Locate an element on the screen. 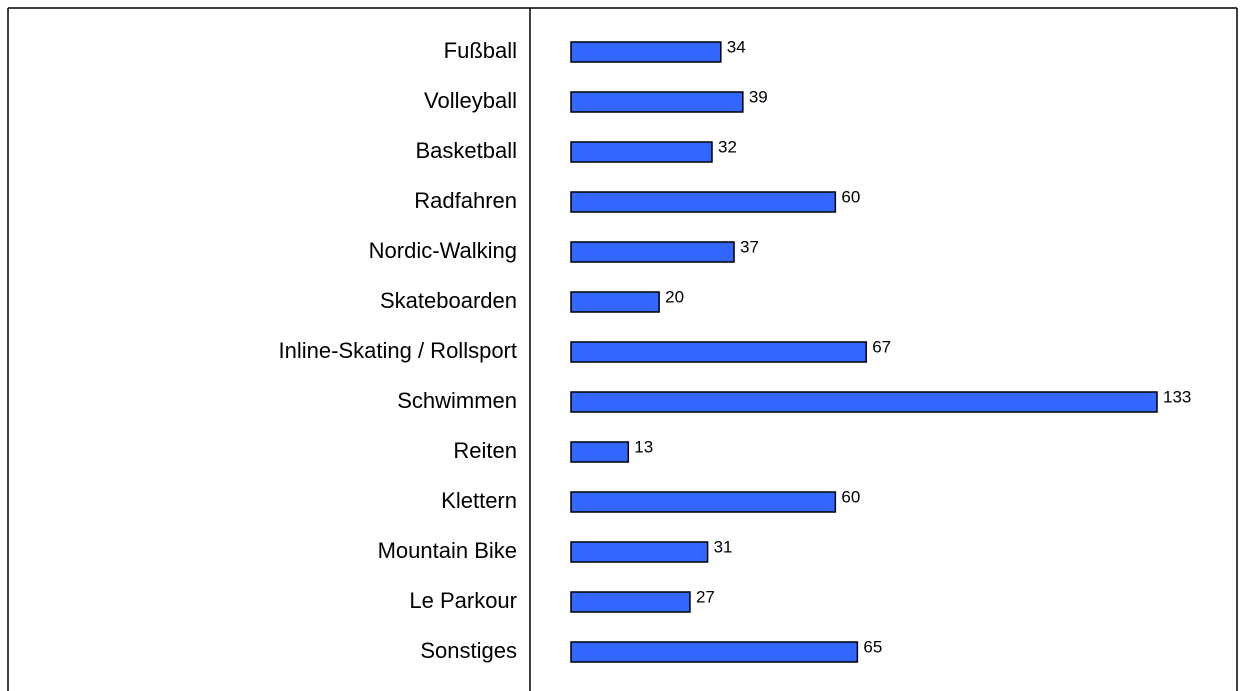 The width and height of the screenshot is (1245, 691). category-label: Sonstiges is located at coordinates (468, 650).